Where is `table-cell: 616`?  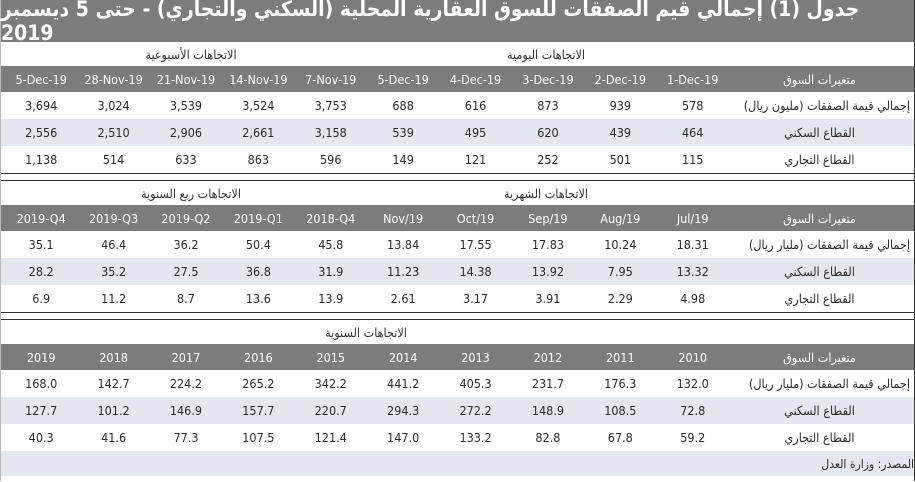 table-cell: 616 is located at coordinates (475, 105).